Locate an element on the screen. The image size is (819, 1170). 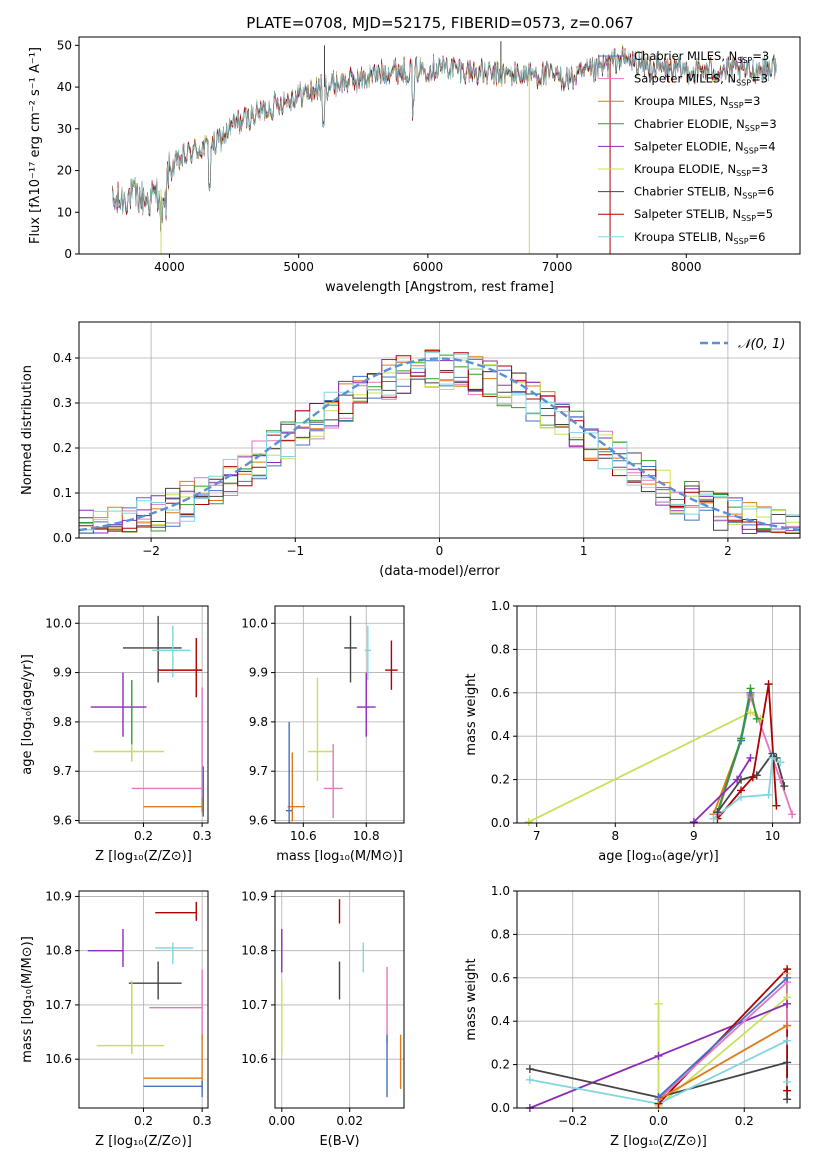
weight-line-kro_miles is located at coordinates (723, 1062).